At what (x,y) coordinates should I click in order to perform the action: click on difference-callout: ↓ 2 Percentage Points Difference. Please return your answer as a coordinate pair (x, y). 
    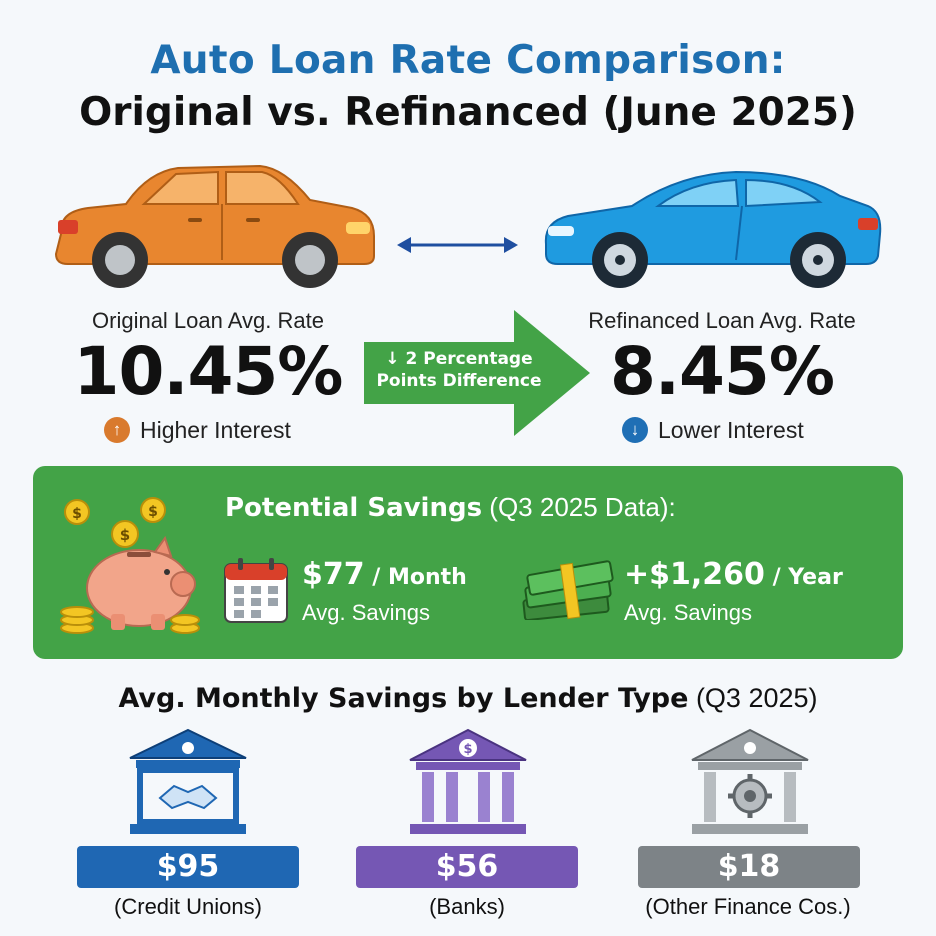
    Looking at the image, I should click on (459, 370).